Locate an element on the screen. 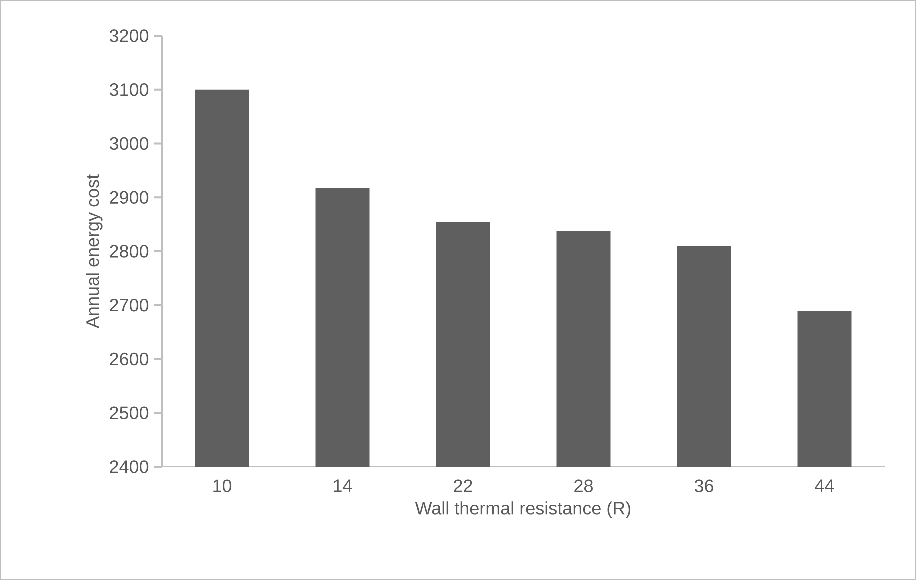  x-axis-title: Wall thermal resistance (R) is located at coordinates (523, 510).